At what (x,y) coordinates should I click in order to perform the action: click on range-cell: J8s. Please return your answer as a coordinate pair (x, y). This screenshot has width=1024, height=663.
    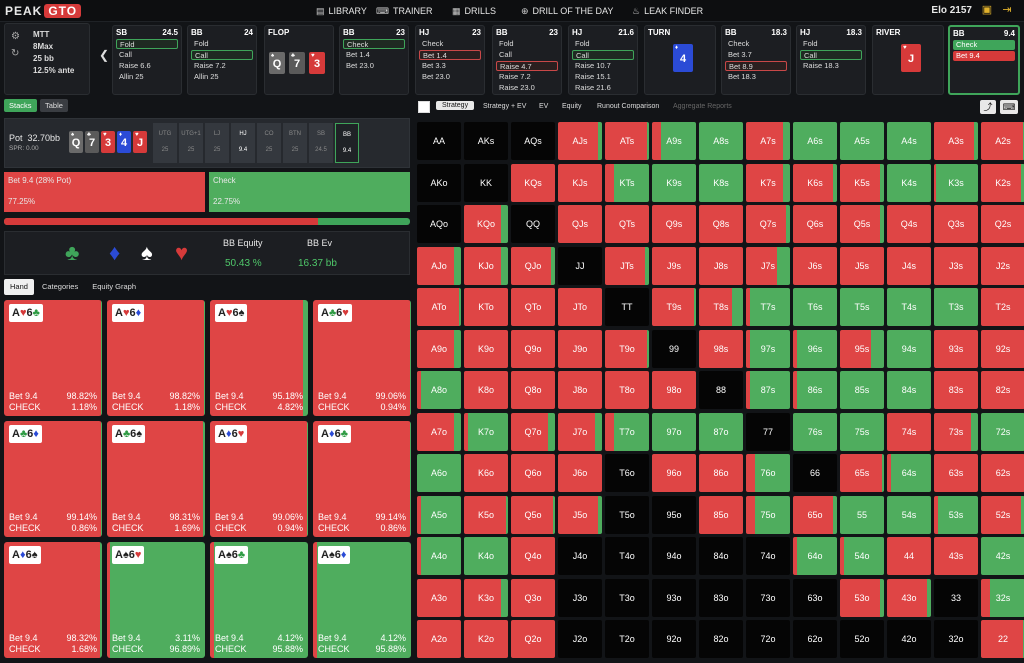
    Looking at the image, I should click on (721, 265).